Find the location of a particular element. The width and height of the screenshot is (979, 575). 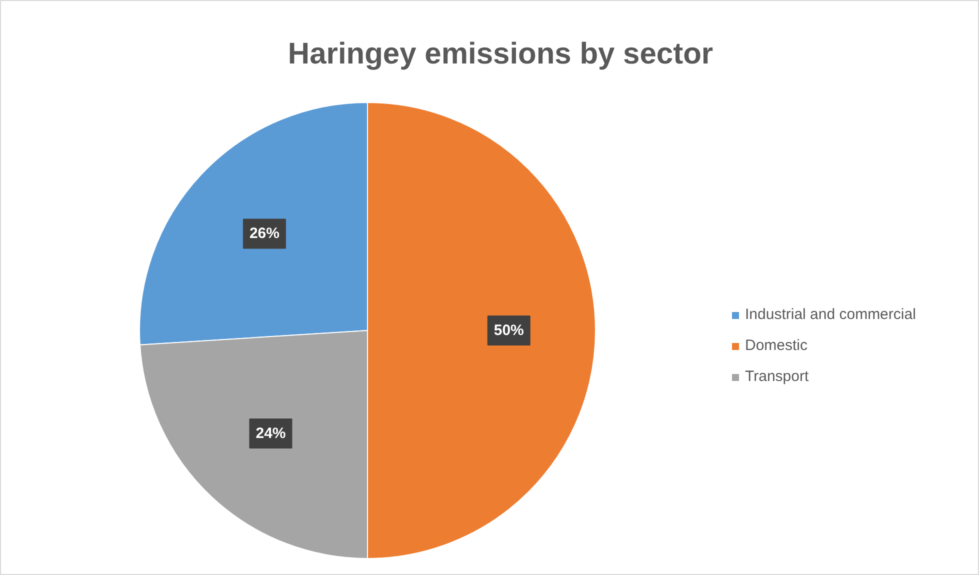

chart-title: Haringey emissions by sector is located at coordinates (501, 54).